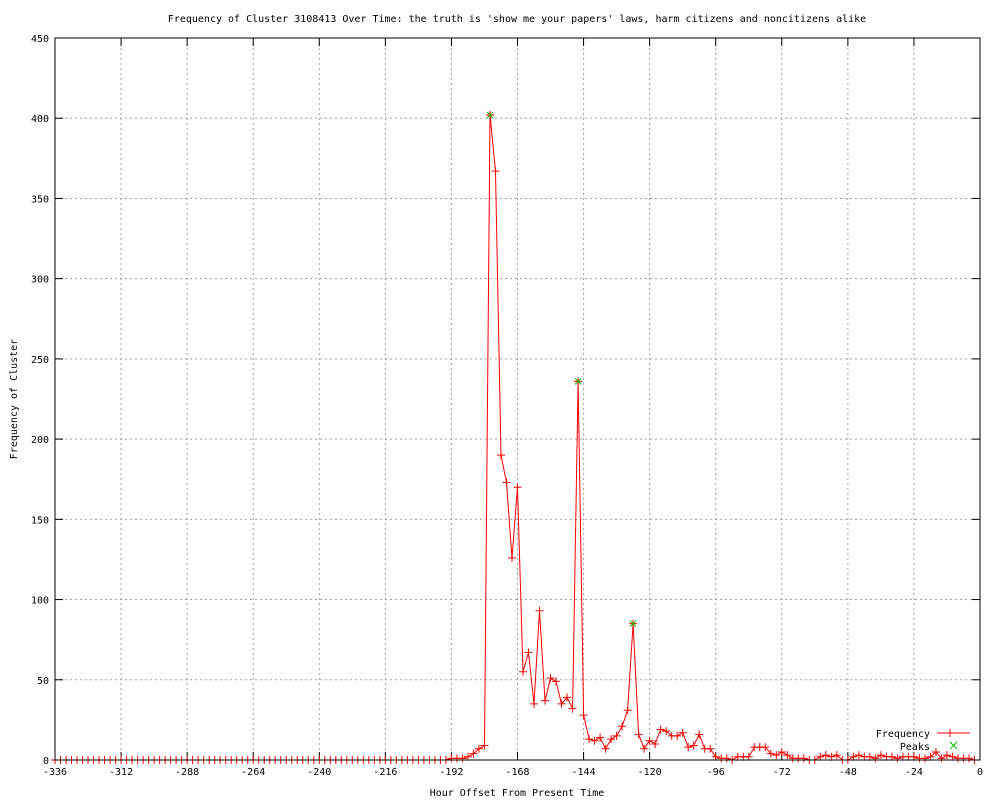  What do you see at coordinates (121, 772) in the screenshot?
I see `x-tick-label: -312` at bounding box center [121, 772].